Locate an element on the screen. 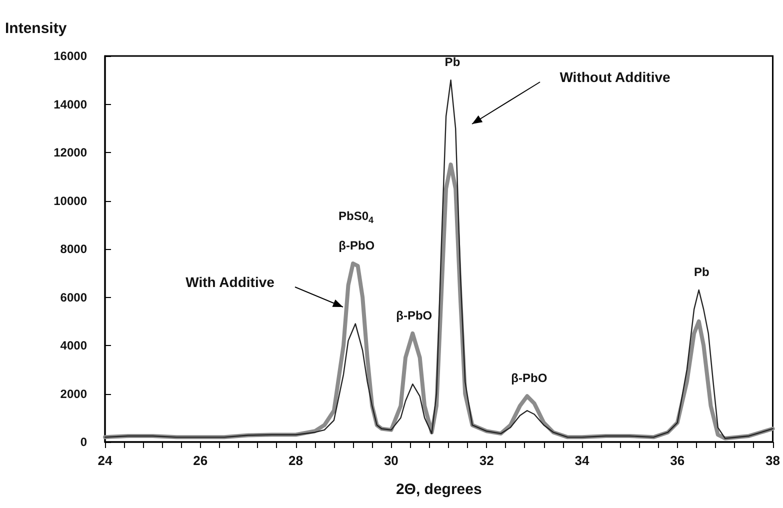 The height and width of the screenshot is (508, 783). y-tick-label: 16000 is located at coordinates (71, 56).